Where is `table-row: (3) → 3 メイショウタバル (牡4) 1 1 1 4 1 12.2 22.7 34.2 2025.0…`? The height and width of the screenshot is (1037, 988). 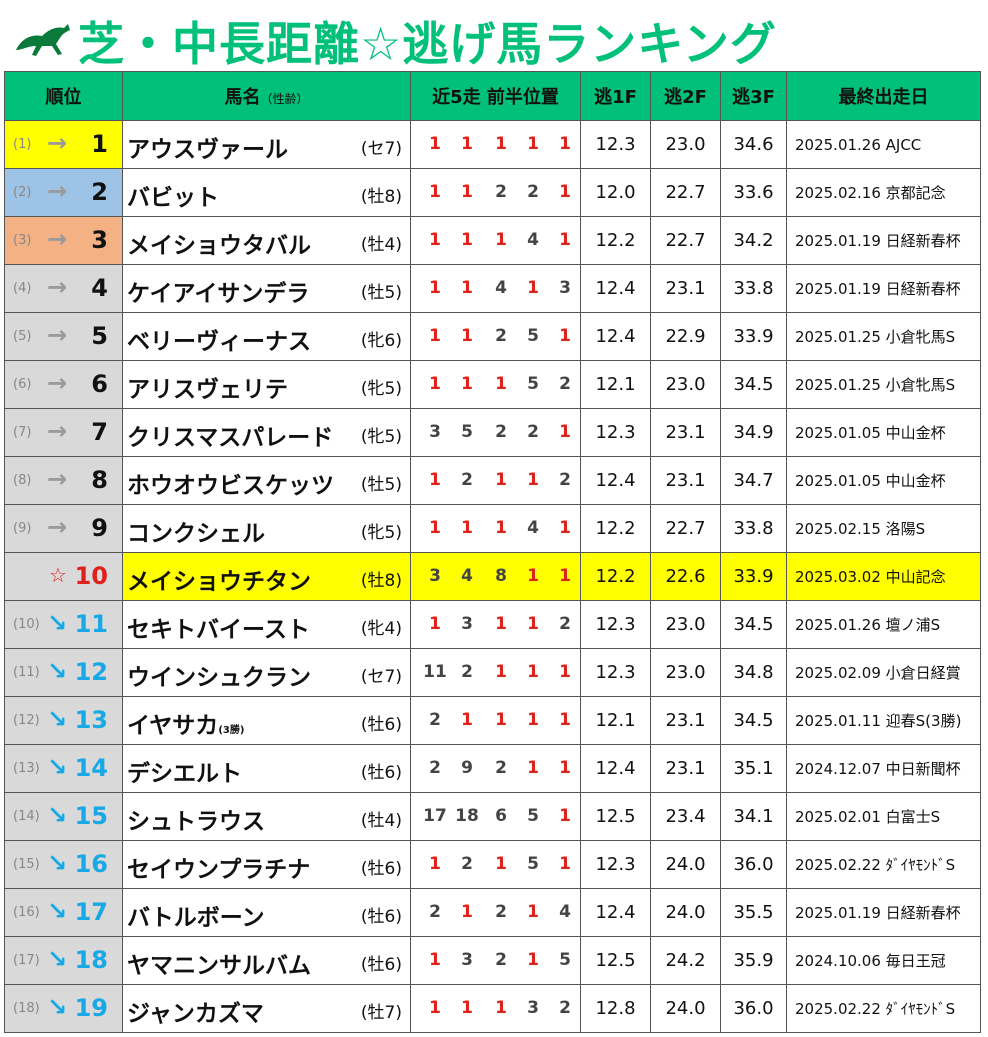 table-row: (3) → 3 メイショウタバル (牡4) 1 1 1 4 1 12.2 22.7 34.2 2025.0… is located at coordinates (492, 240).